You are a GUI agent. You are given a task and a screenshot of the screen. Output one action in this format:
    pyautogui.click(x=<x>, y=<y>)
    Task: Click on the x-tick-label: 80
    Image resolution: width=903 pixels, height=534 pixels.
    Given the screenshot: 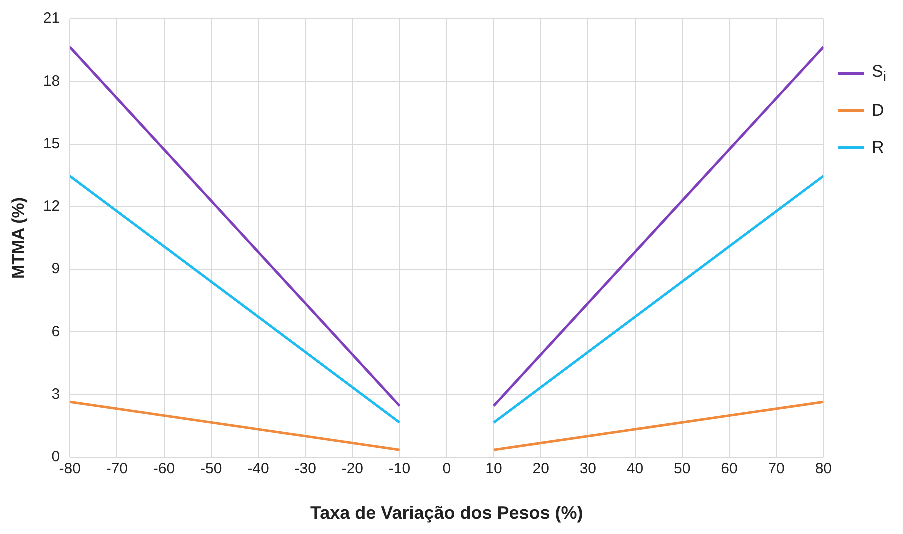 What is the action you would take?
    pyautogui.click(x=823, y=469)
    